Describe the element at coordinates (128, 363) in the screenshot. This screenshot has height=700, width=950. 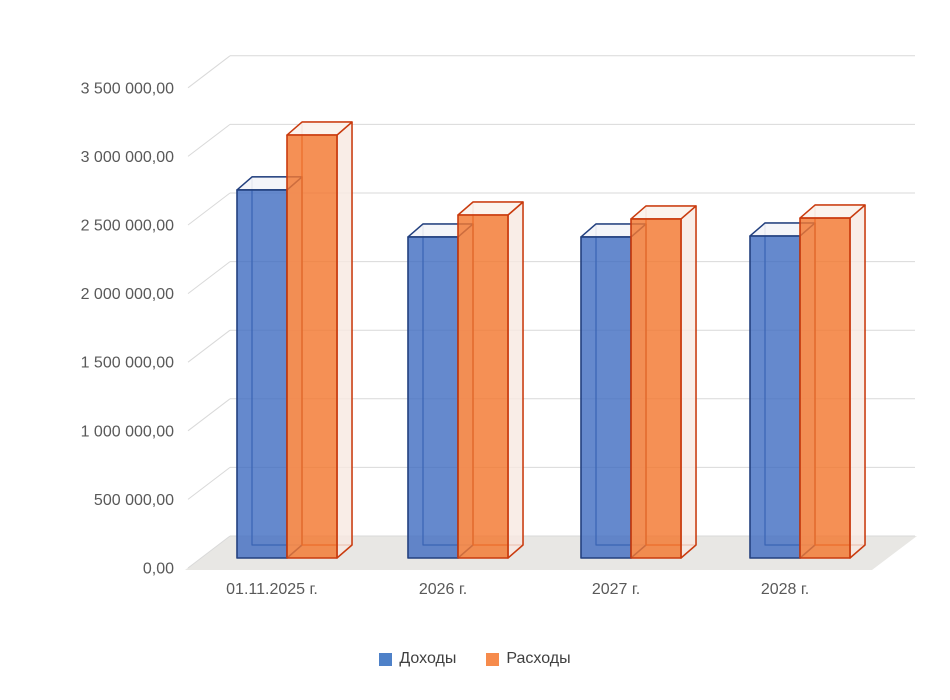
I see `y-tick-label: 1 500 000,00` at that location.